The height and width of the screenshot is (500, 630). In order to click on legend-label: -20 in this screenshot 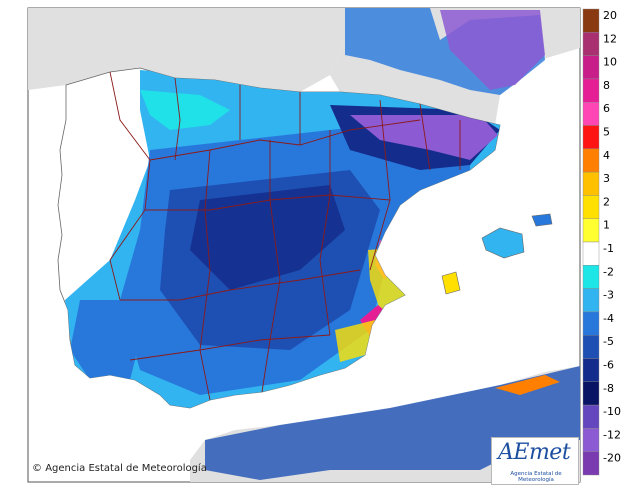, I will do `click(612, 458)`.